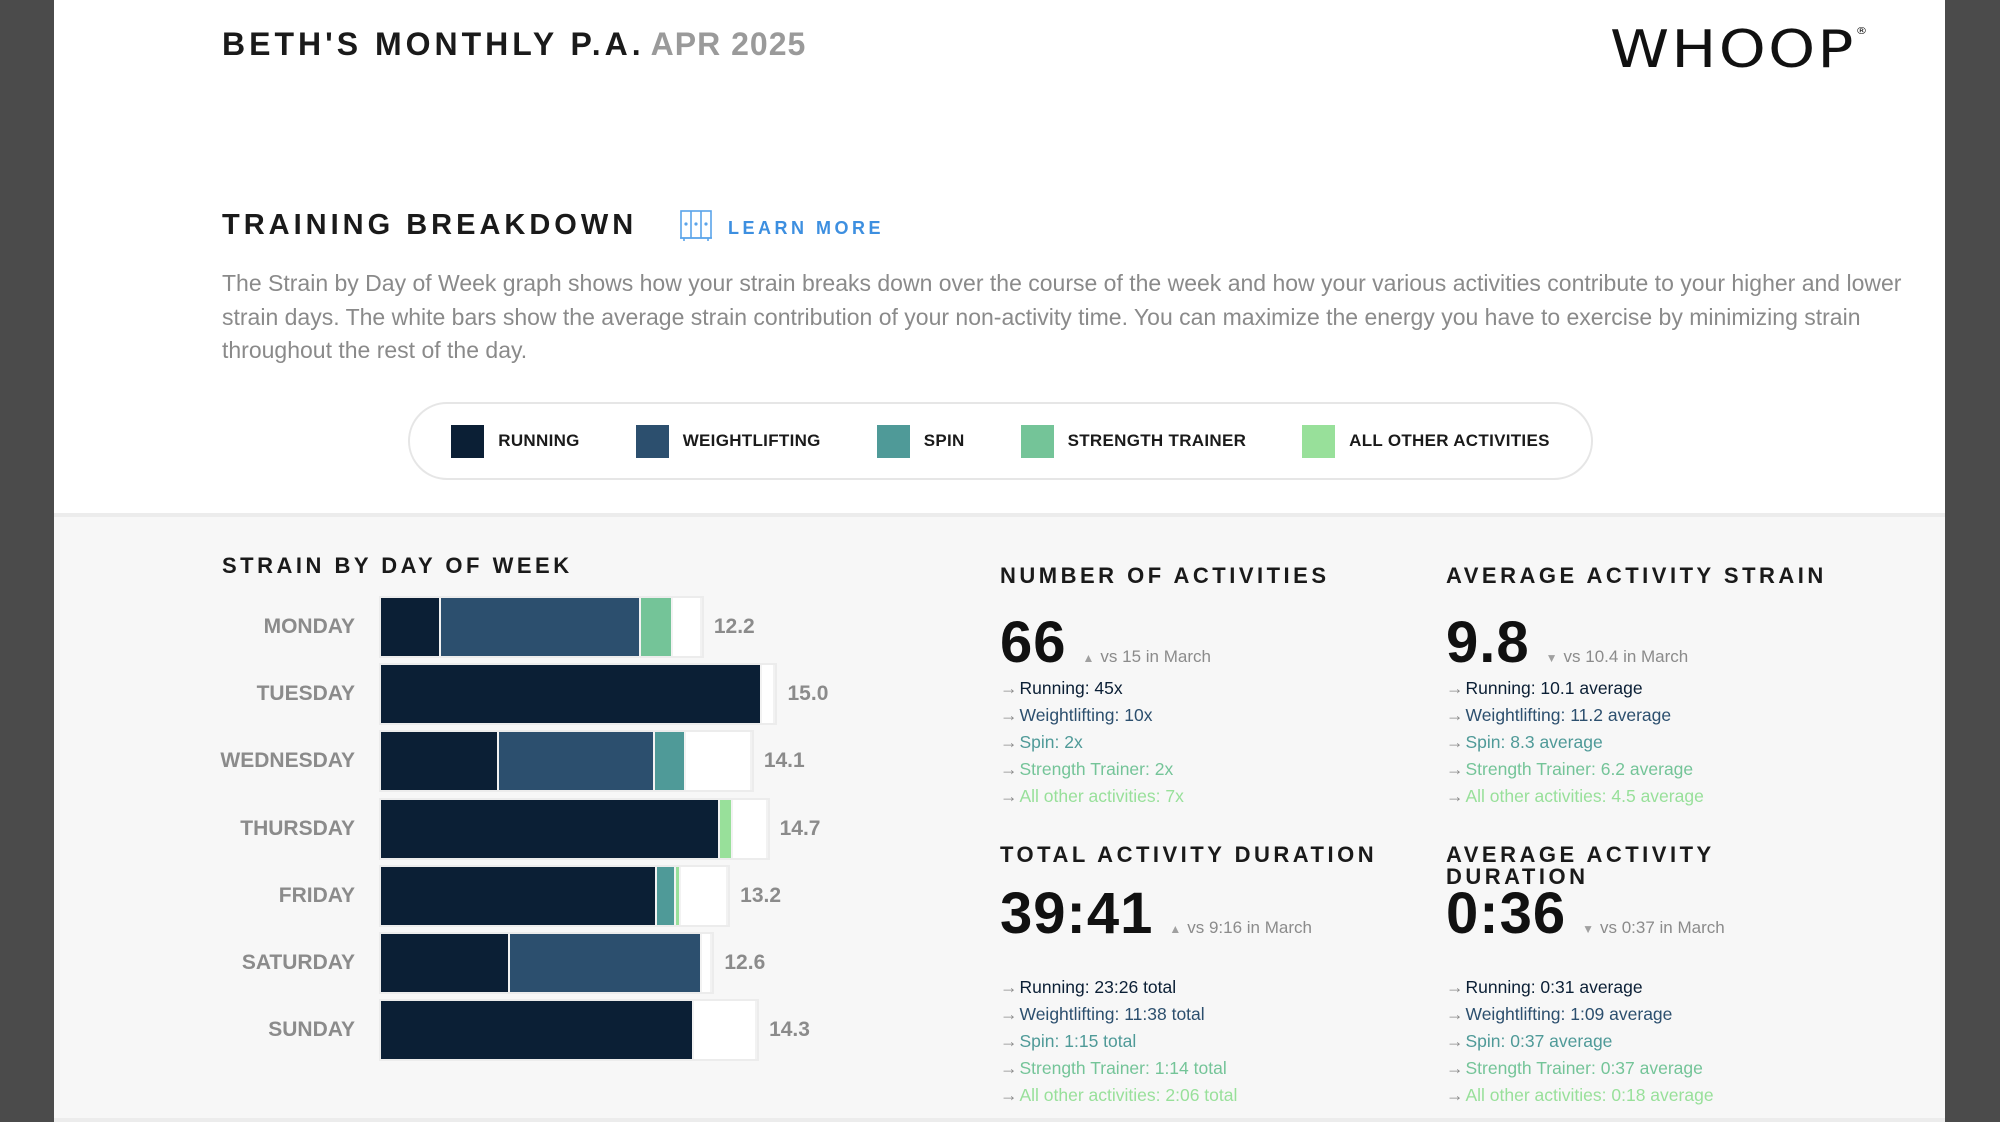  What do you see at coordinates (1033, 642) in the screenshot?
I see `stat-value: 66` at bounding box center [1033, 642].